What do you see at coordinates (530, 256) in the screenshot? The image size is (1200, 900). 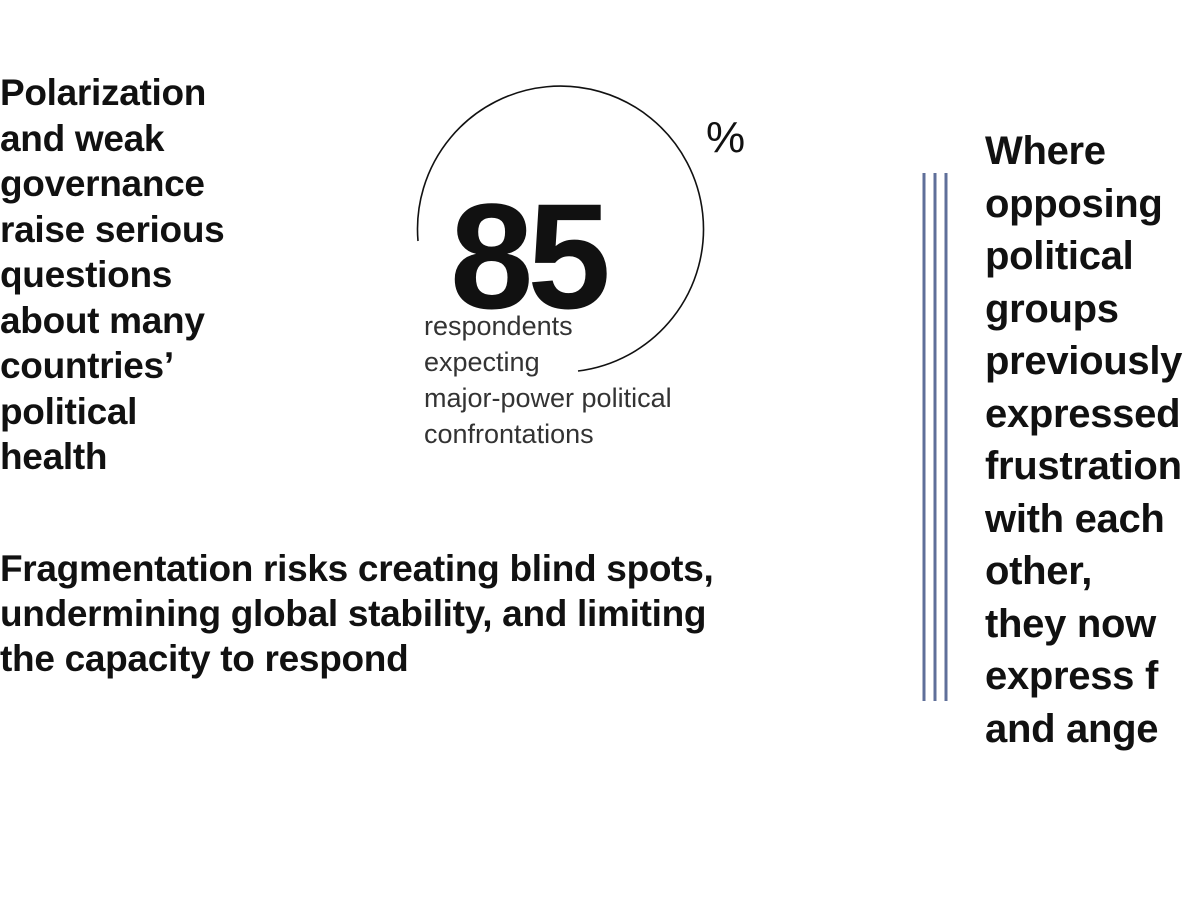 I see `stat-number: 85` at bounding box center [530, 256].